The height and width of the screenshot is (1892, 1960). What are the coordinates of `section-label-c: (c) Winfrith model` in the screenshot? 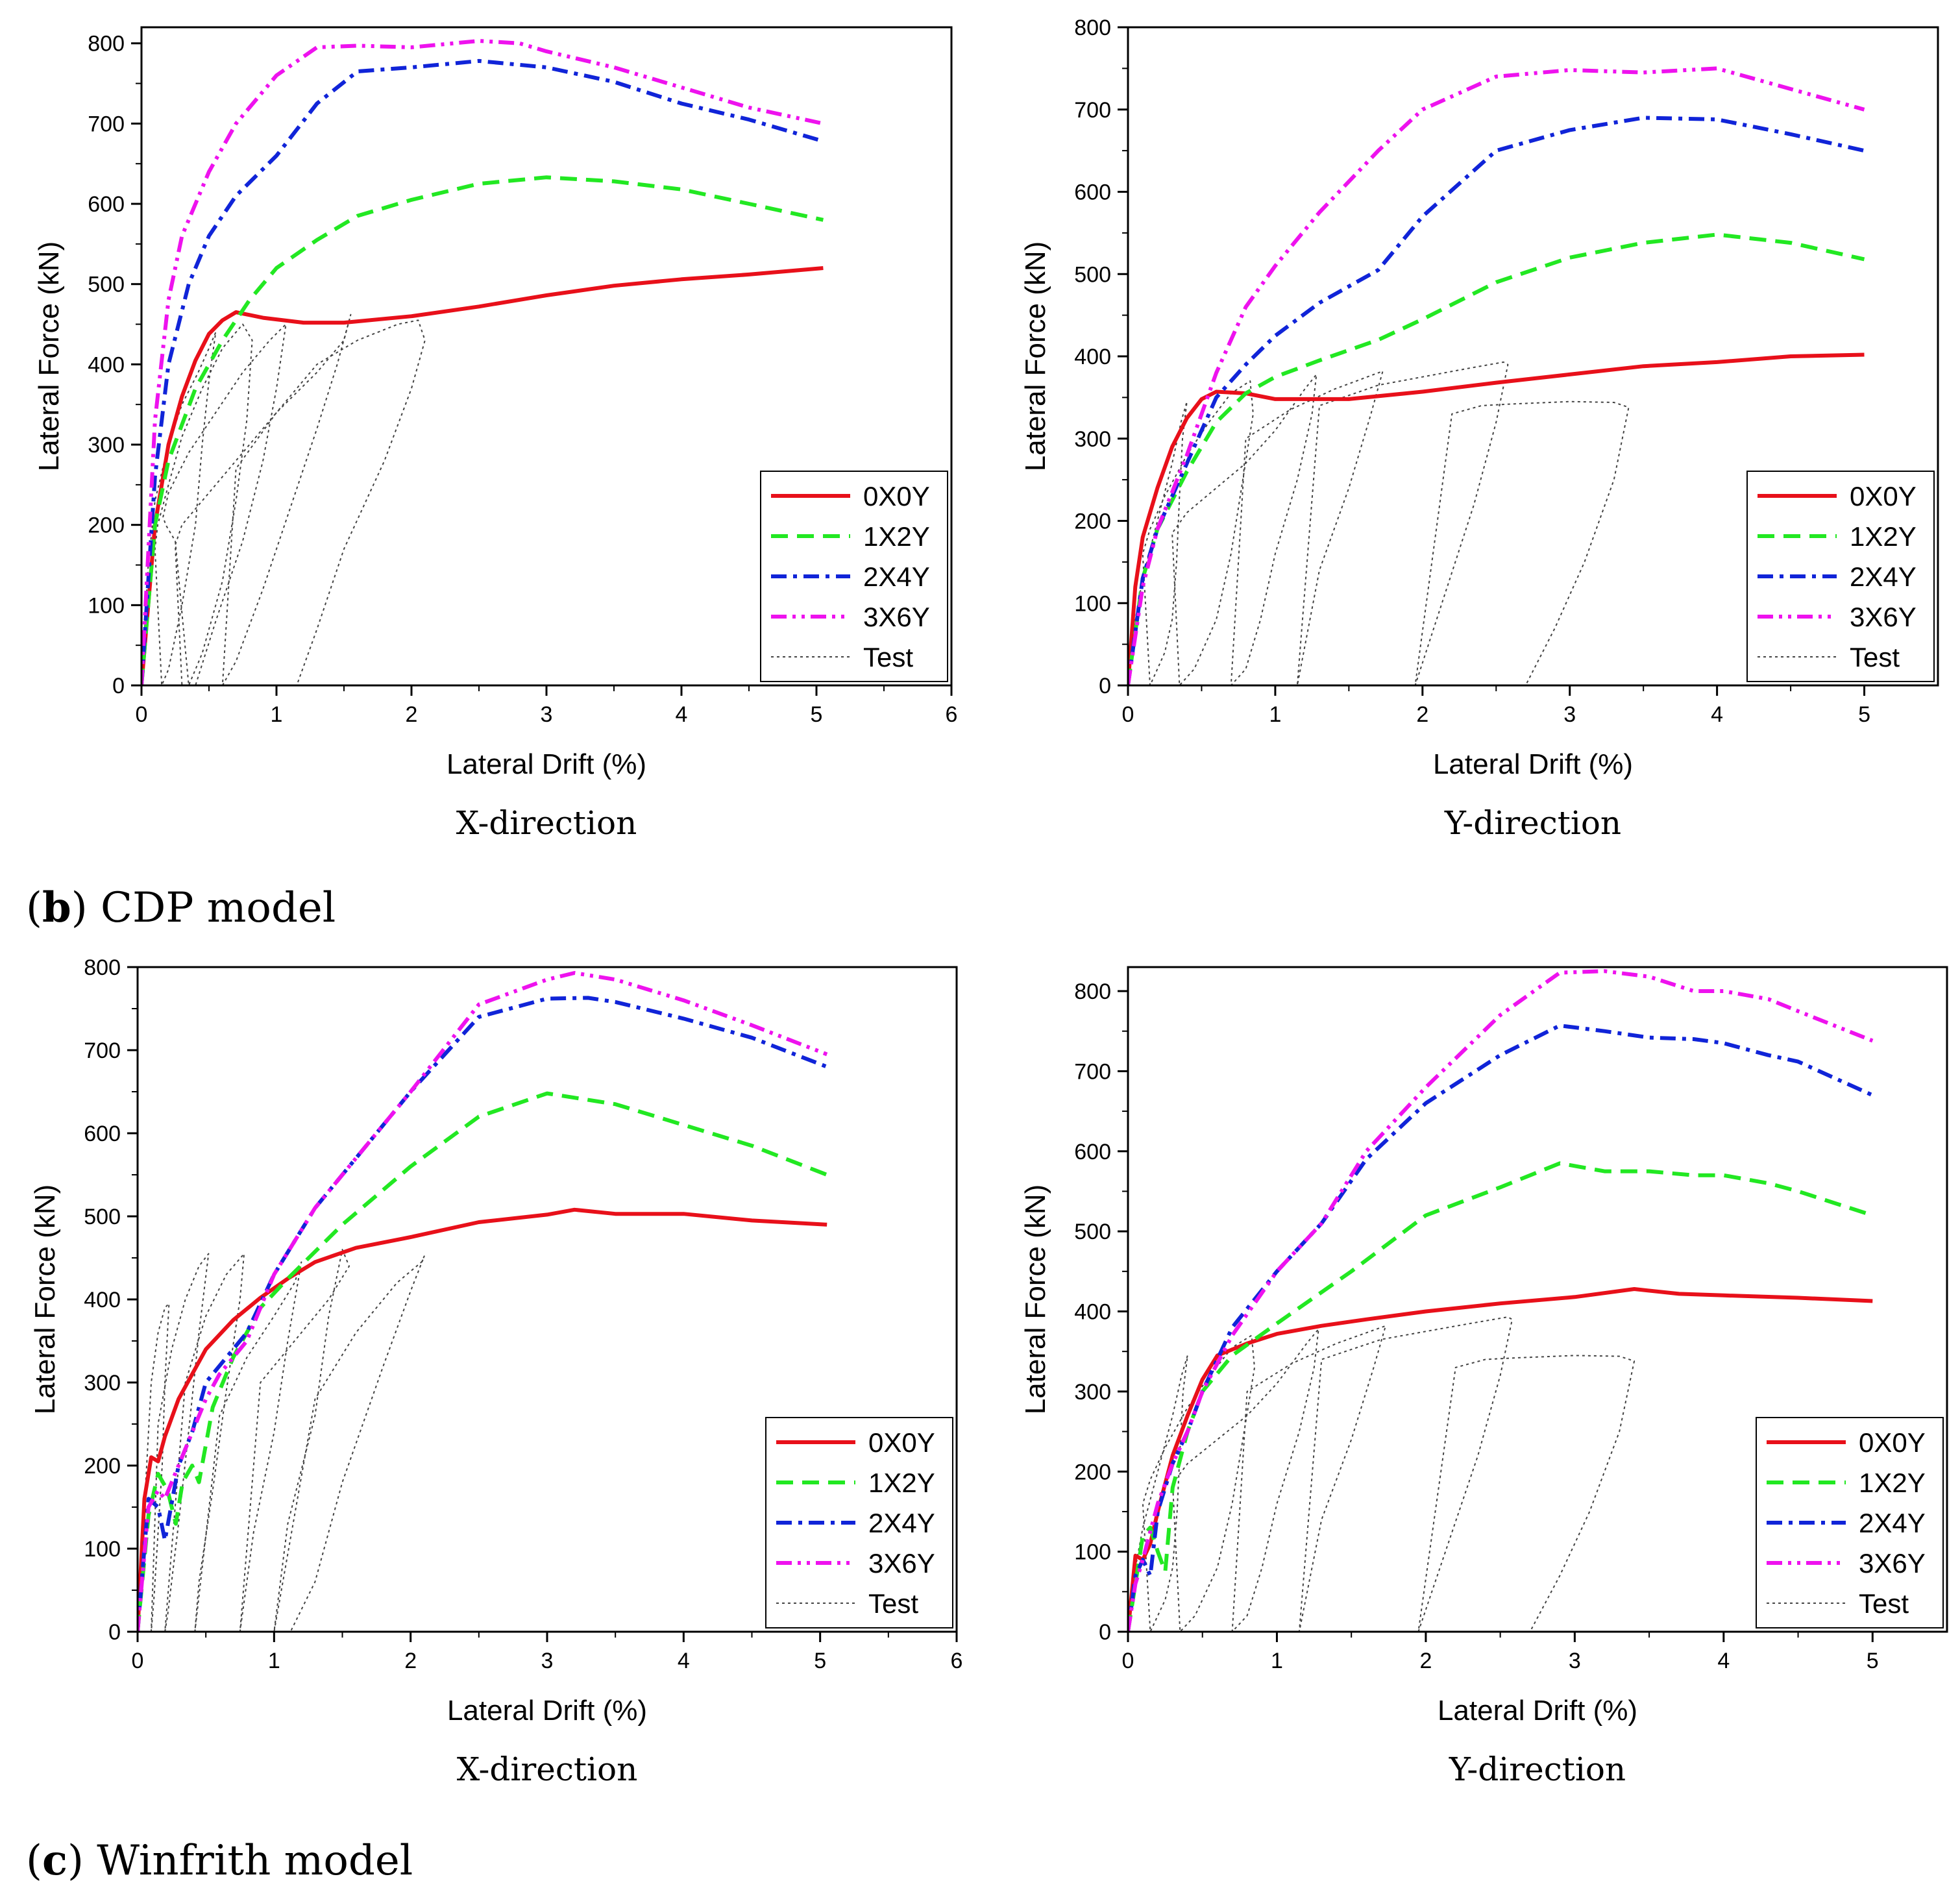 It's located at (219, 1860).